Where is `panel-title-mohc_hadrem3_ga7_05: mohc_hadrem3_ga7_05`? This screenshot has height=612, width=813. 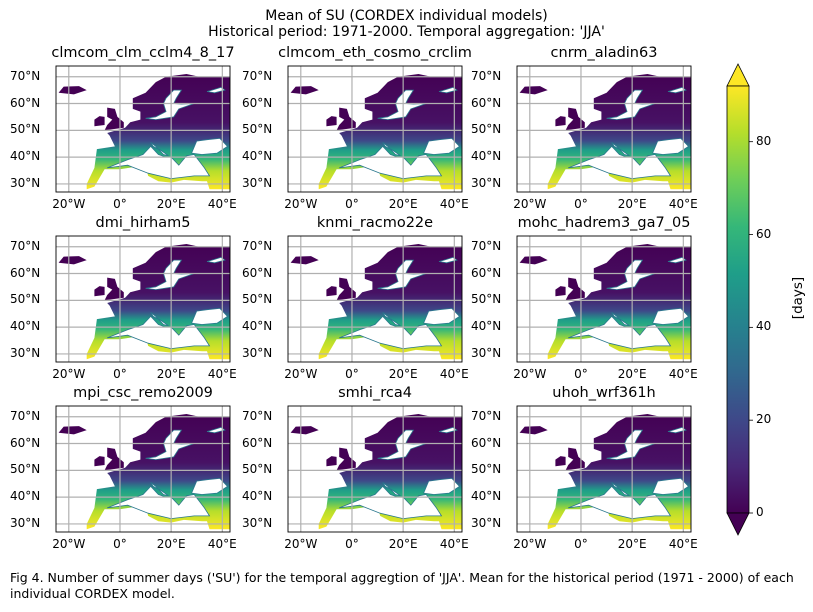 panel-title-mohc_hadrem3_ga7_05: mohc_hadrem3_ga7_05 is located at coordinates (604, 223).